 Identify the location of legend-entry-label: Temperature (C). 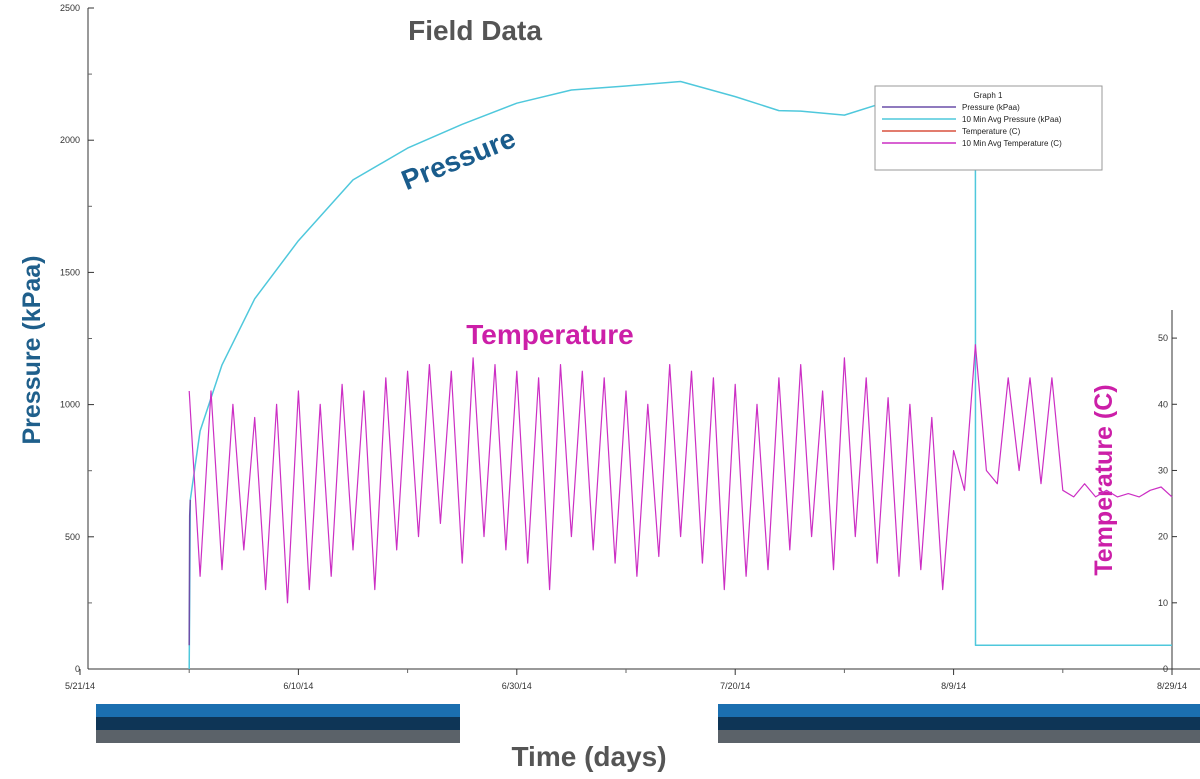
(991, 131).